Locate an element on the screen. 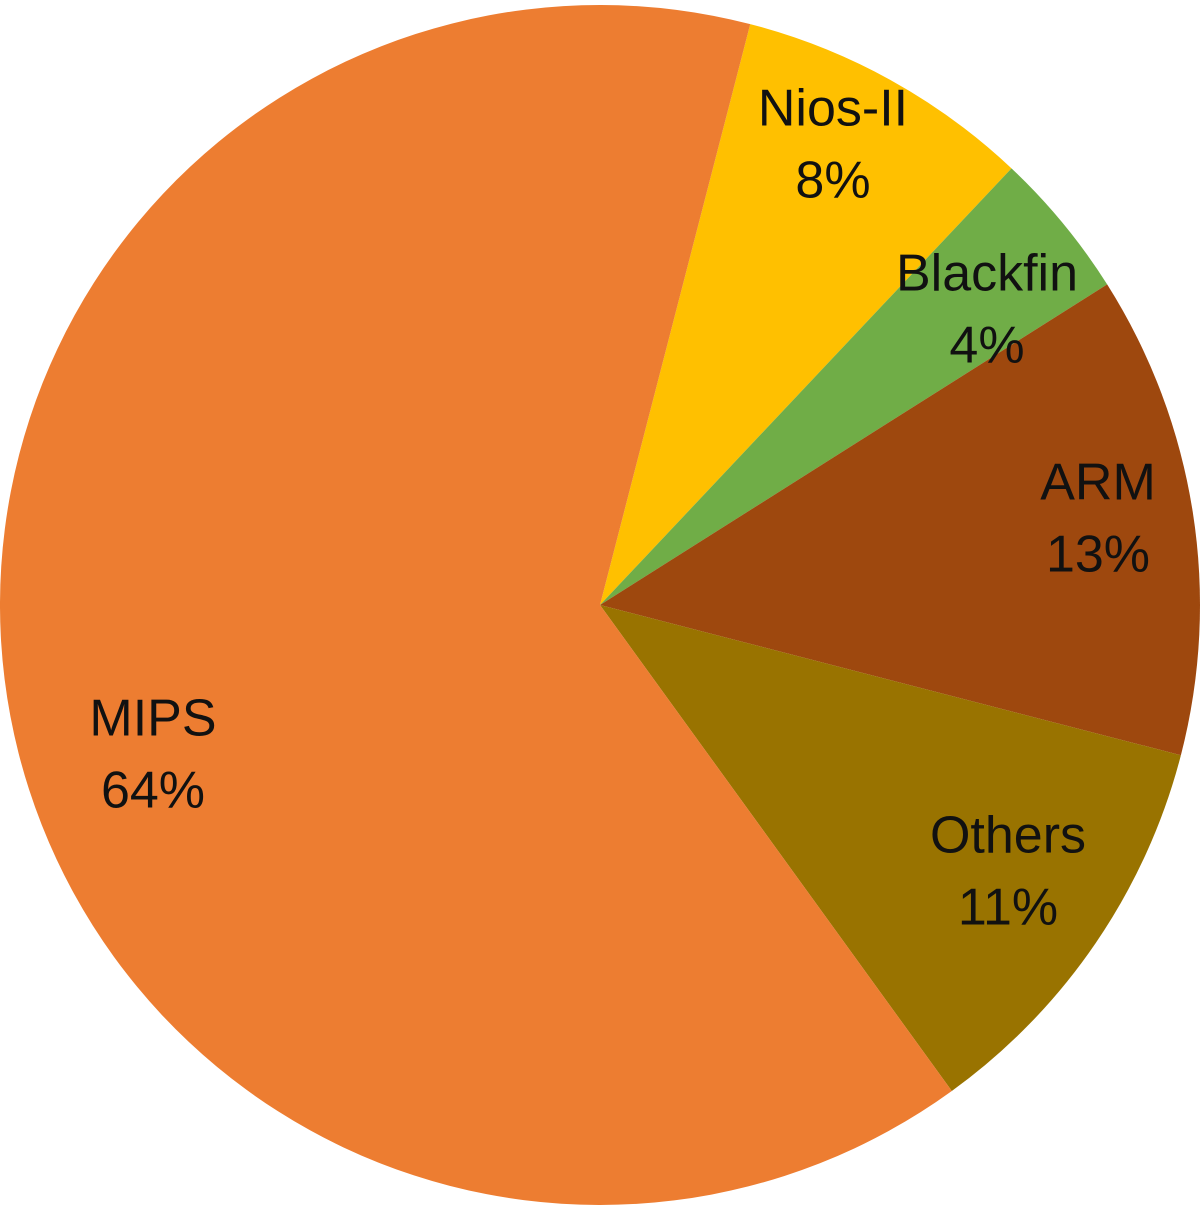 The width and height of the screenshot is (1204, 1210). pie-label-name-others: Others is located at coordinates (1008, 836).